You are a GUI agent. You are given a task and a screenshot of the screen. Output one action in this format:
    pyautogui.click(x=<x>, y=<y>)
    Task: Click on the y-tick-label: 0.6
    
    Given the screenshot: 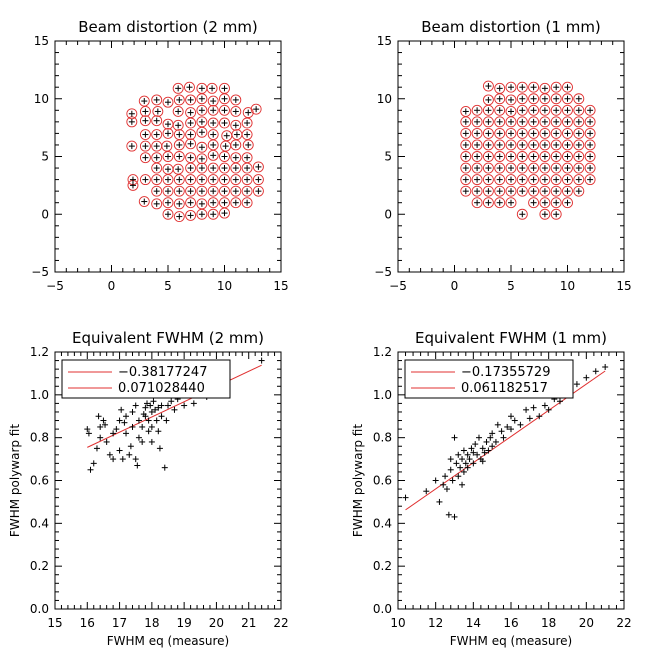 What is the action you would take?
    pyautogui.click(x=39, y=481)
    